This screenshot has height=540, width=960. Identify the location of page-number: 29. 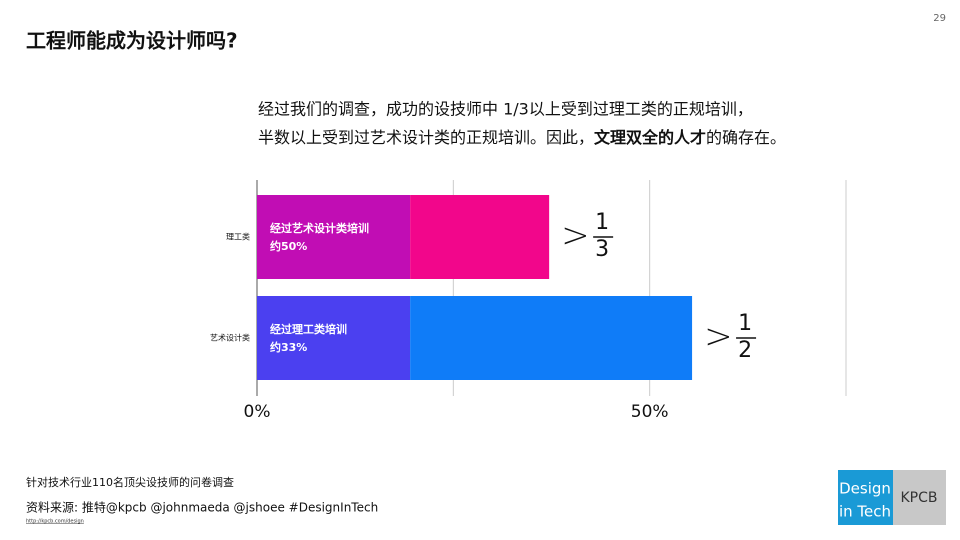
(939, 18).